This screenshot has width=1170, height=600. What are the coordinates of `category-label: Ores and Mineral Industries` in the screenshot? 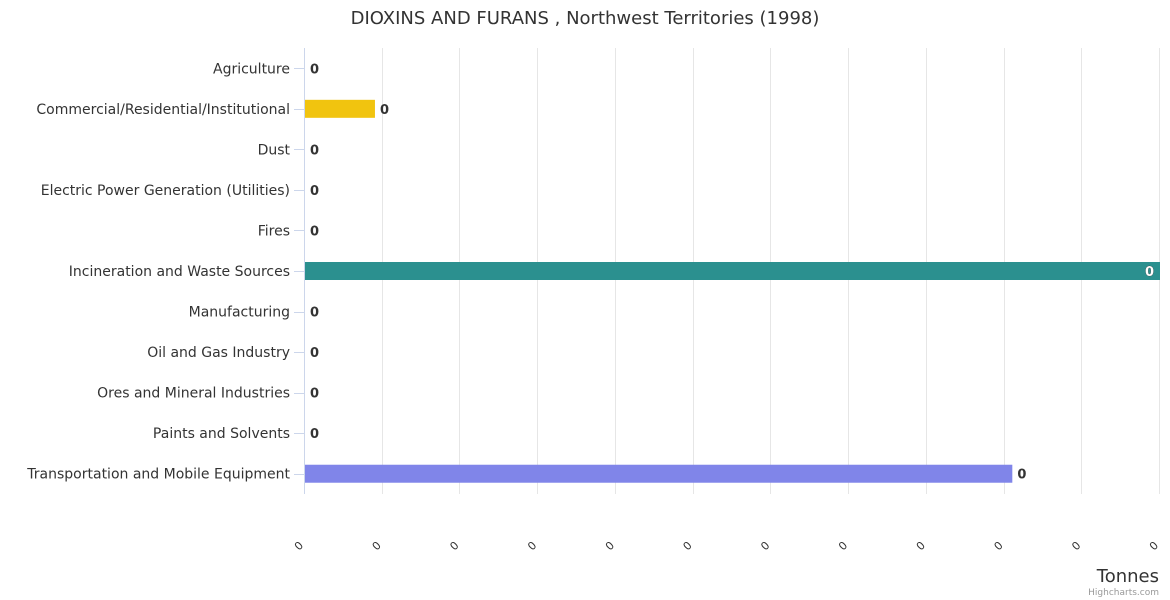 It's located at (193, 394).